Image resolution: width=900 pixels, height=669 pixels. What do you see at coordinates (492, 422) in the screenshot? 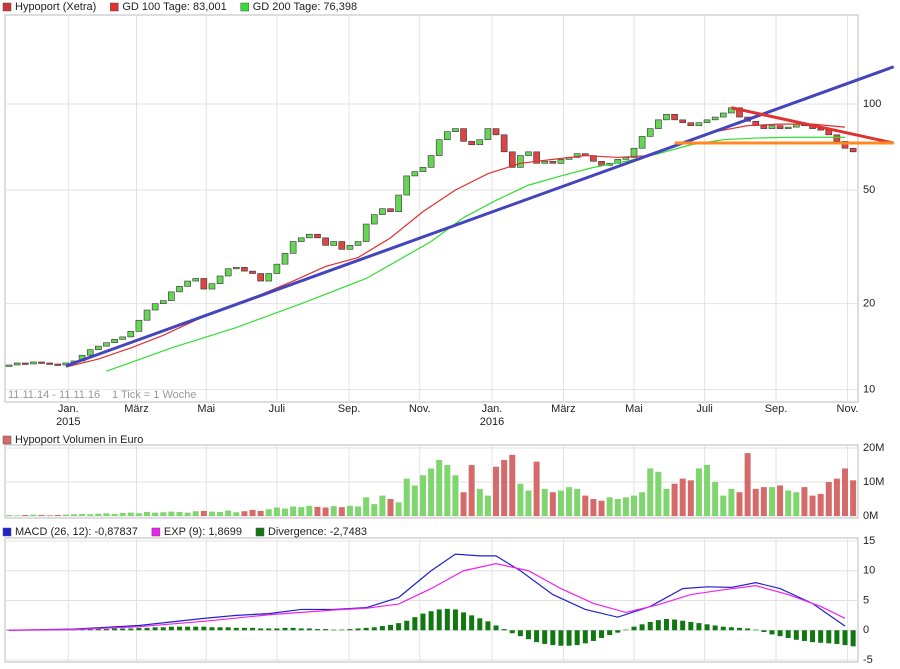
I see `year-label: 2016` at bounding box center [492, 422].